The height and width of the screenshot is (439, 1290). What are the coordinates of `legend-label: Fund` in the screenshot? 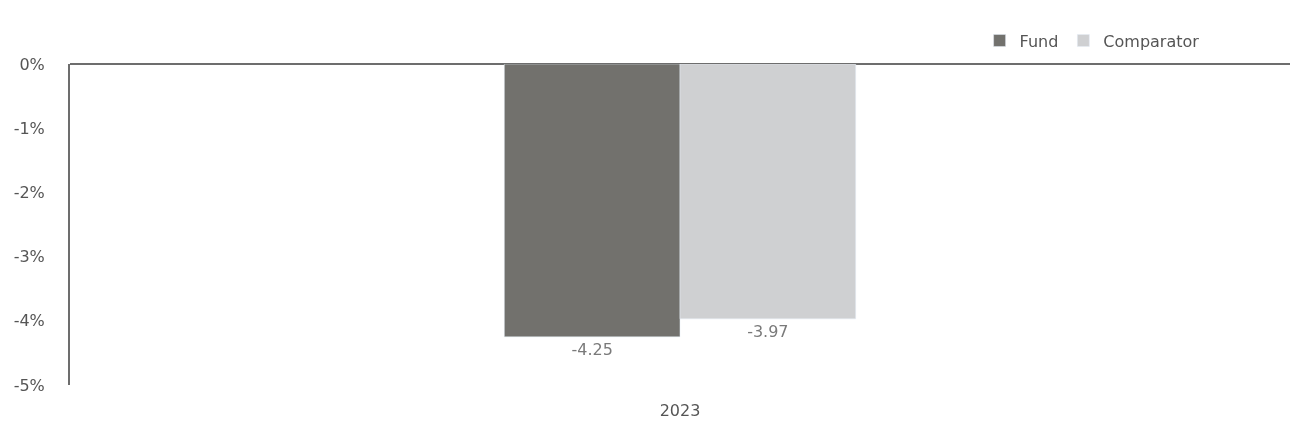 It's located at (1039, 41).